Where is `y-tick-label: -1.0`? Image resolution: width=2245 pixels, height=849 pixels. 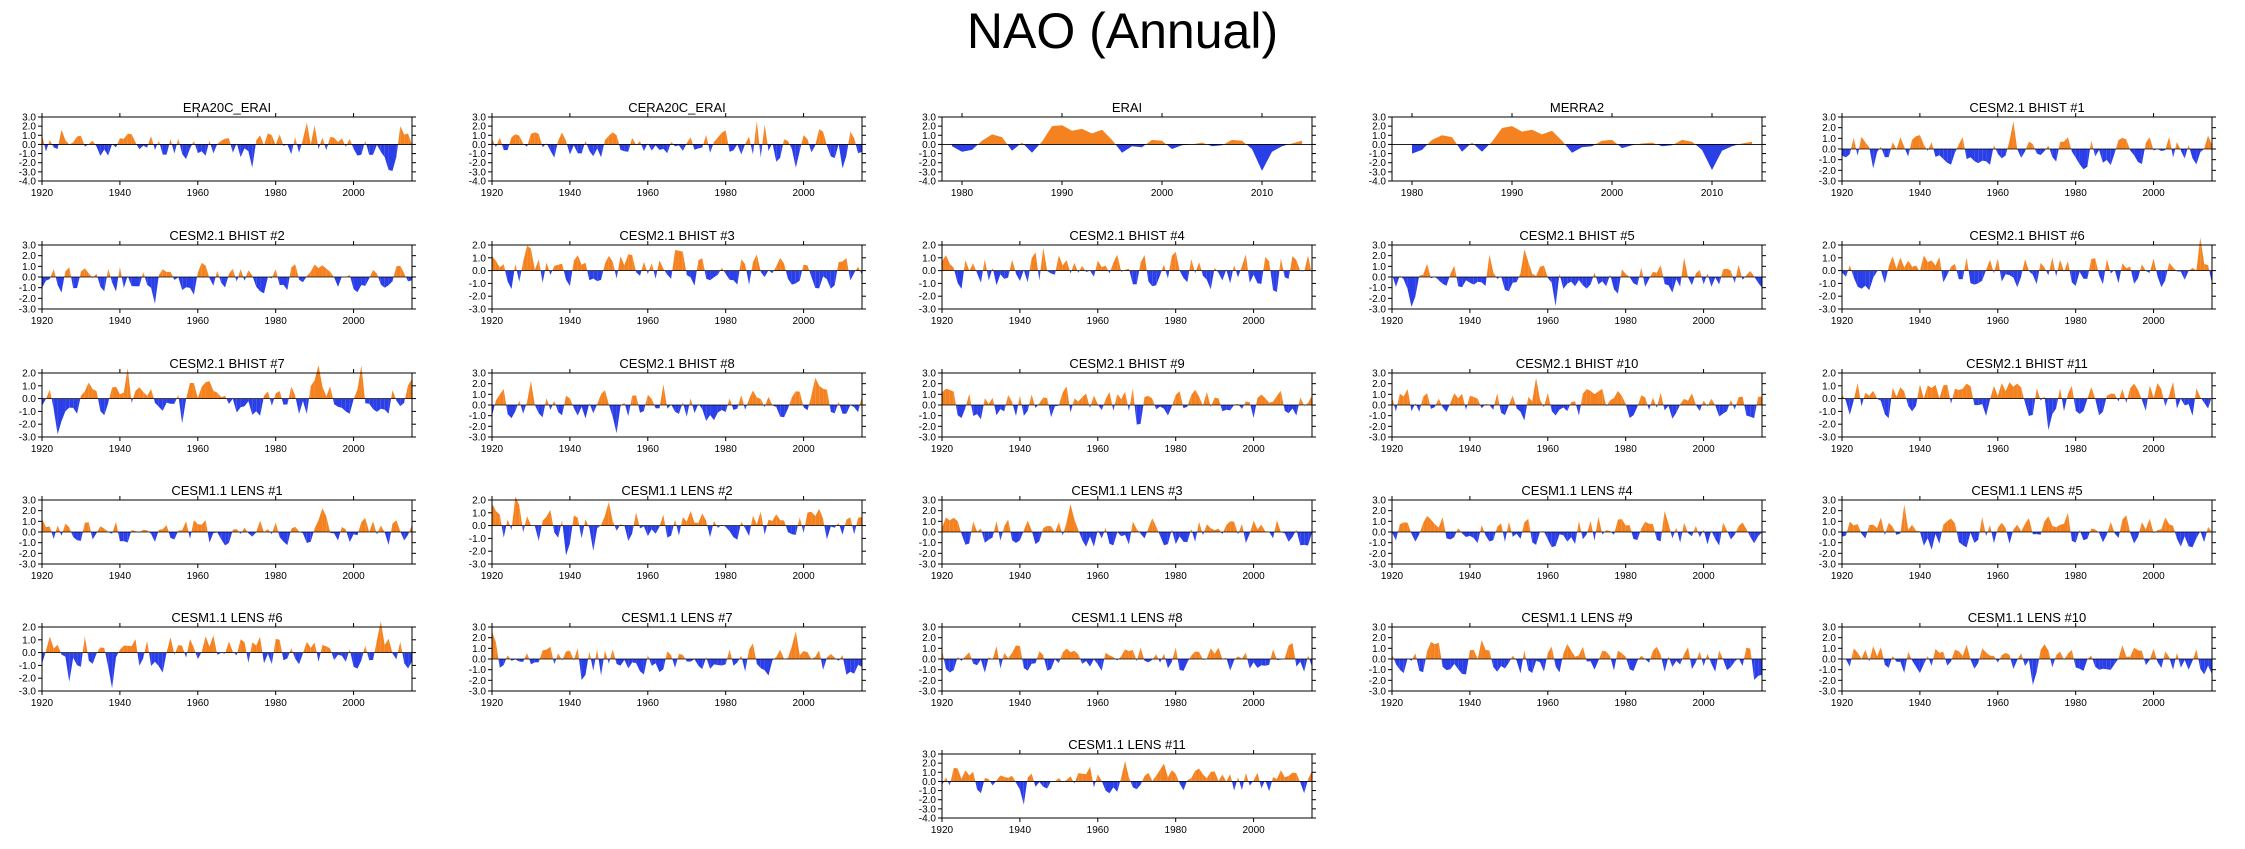 y-tick-label: -1.0 is located at coordinates (1828, 412).